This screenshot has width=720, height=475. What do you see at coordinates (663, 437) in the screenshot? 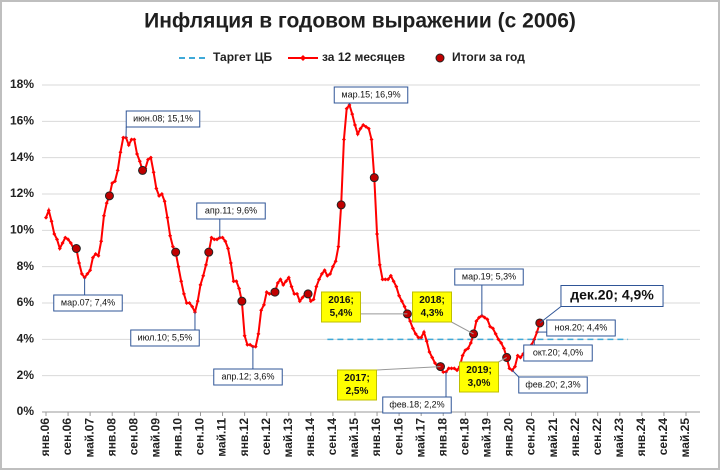
I see `x-tick-label: сен.24` at bounding box center [663, 437].